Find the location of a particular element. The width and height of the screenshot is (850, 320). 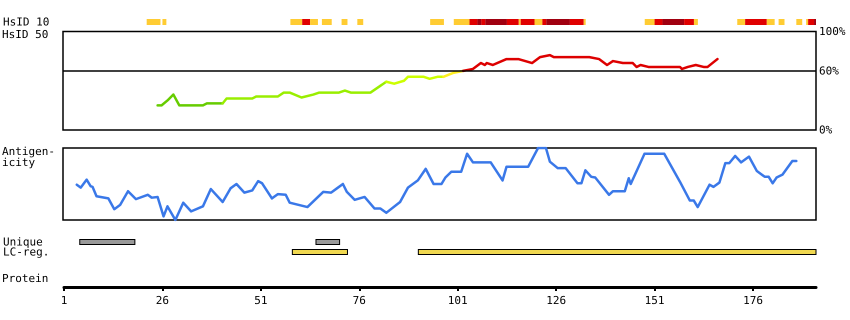

y-tick-label: HsID 10 is located at coordinates (26, 22).